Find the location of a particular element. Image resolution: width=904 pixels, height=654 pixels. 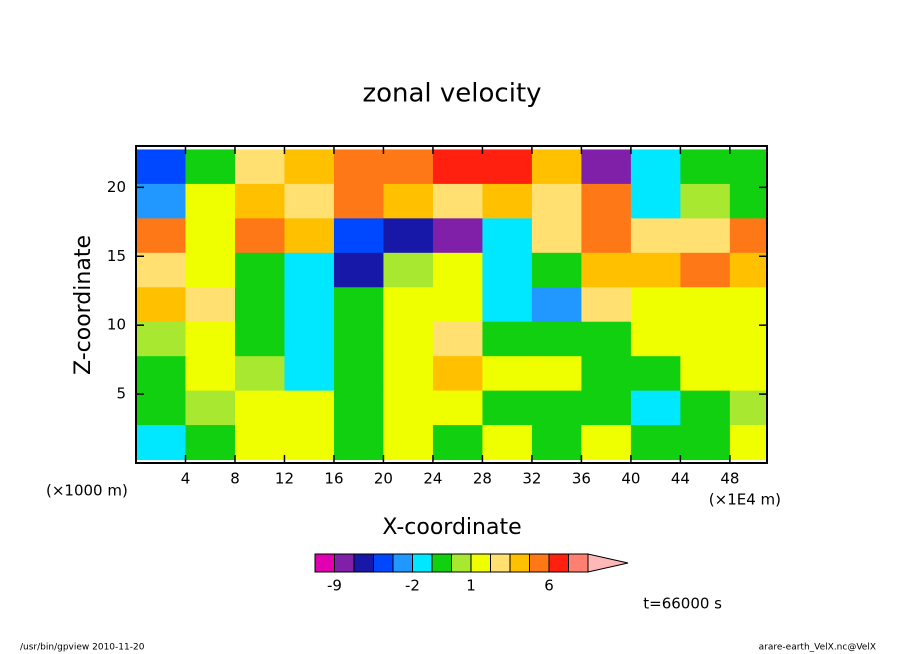

colorbar-extension is located at coordinates (608, 563).